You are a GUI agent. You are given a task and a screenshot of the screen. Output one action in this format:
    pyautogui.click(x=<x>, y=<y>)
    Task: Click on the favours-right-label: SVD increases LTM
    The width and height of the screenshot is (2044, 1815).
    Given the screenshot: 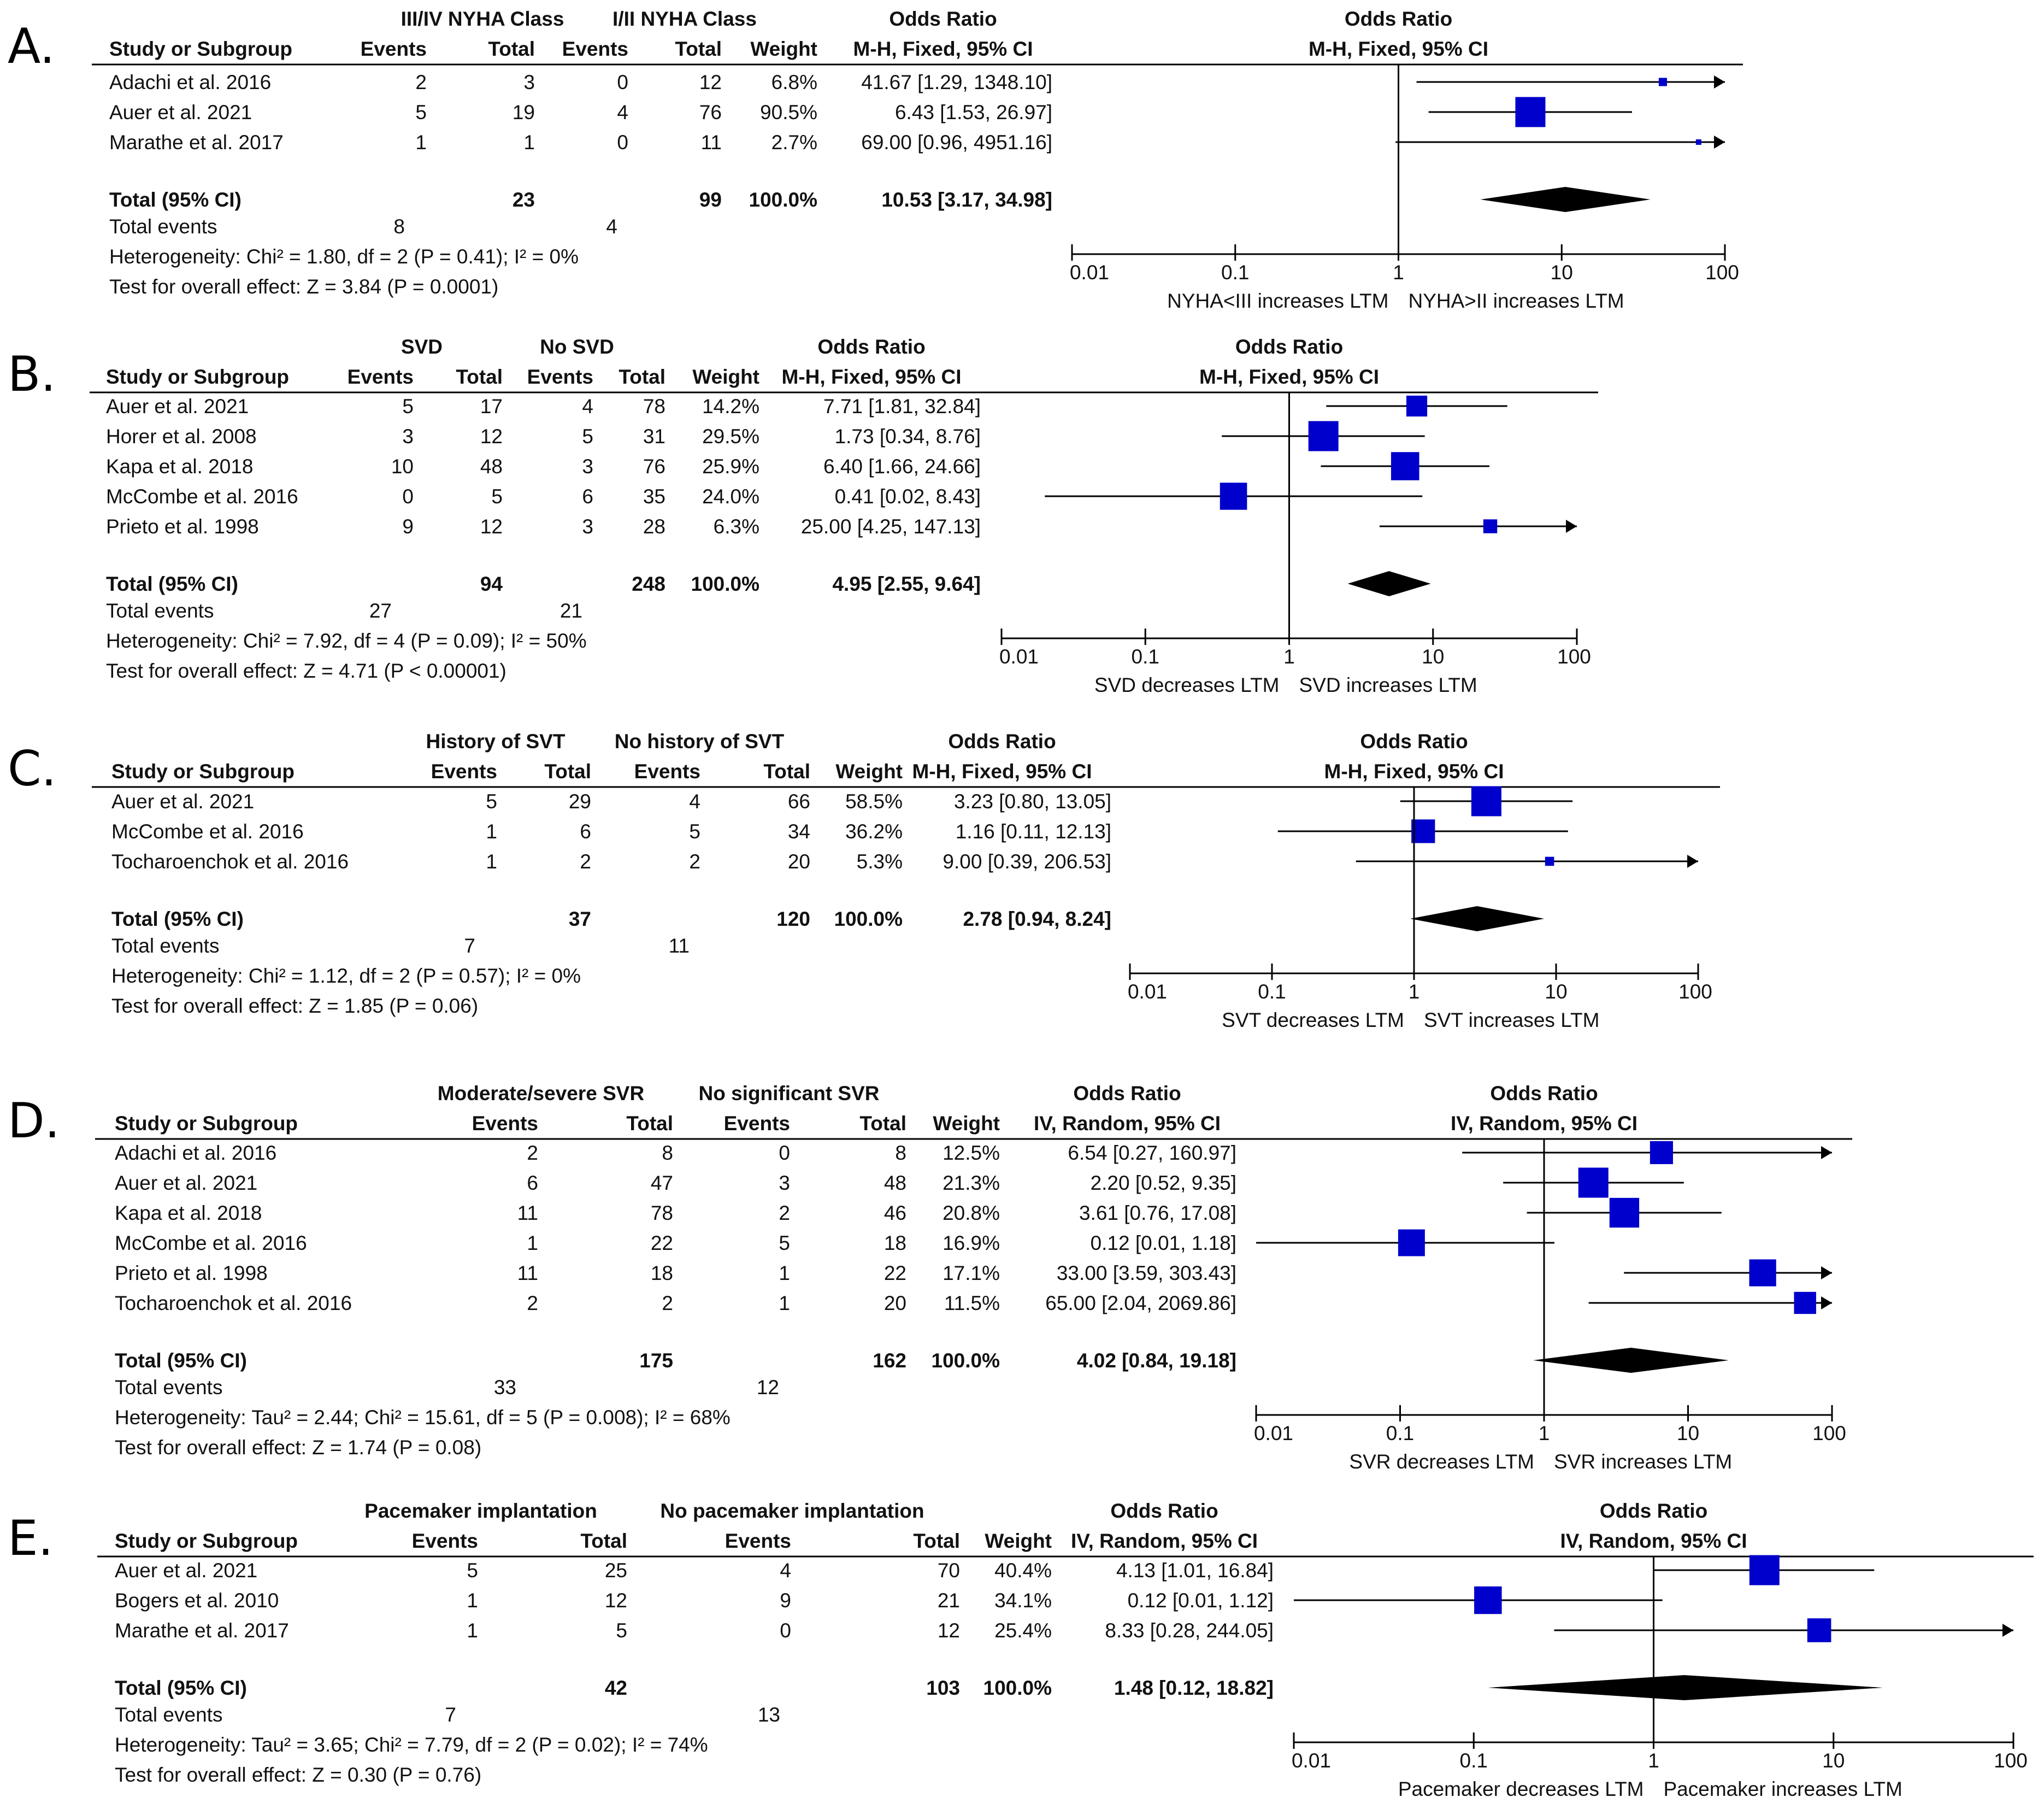 What is the action you would take?
    pyautogui.click(x=1388, y=685)
    